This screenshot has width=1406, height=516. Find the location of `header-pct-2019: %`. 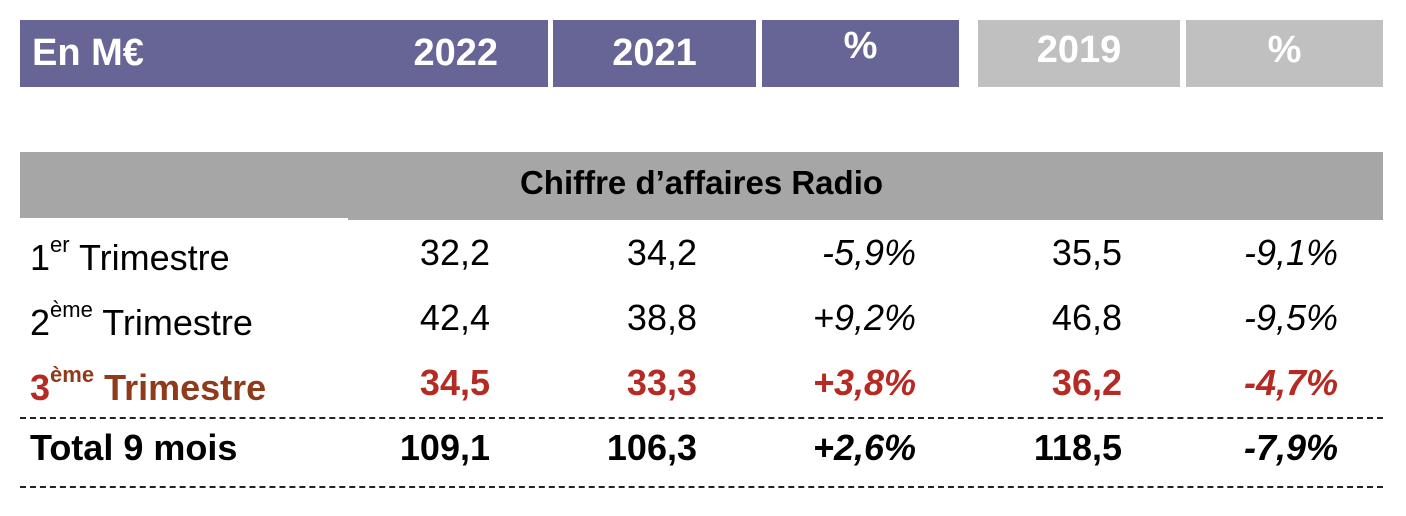

header-pct-2019: % is located at coordinates (1284, 53).